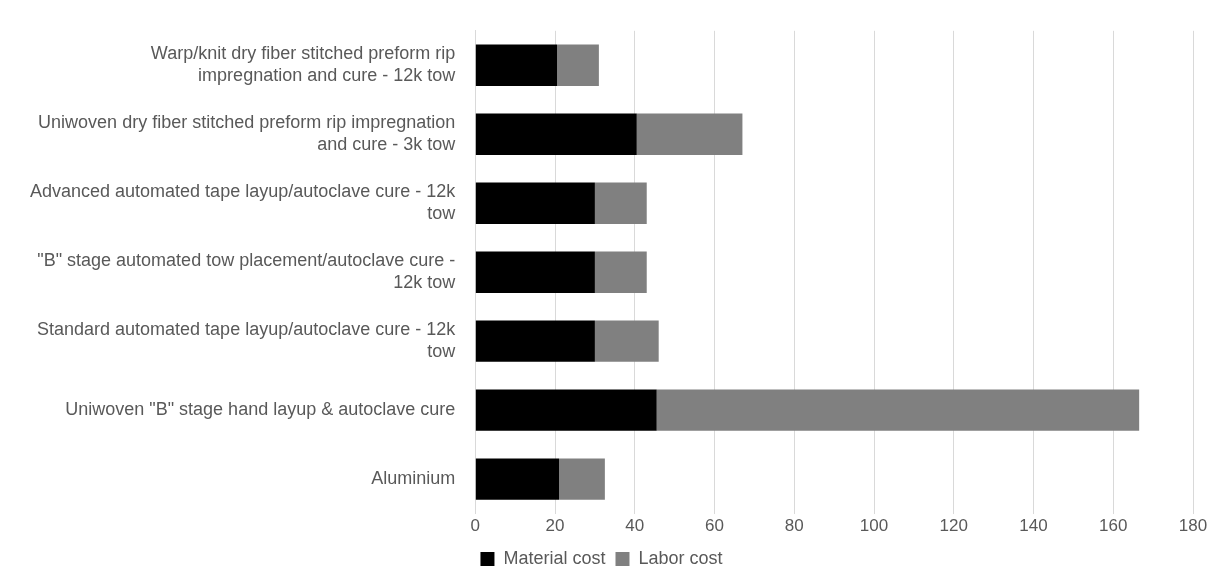 Image resolution: width=1223 pixels, height=578 pixels. What do you see at coordinates (1113, 526) in the screenshot?
I see `x-tick-label: 160` at bounding box center [1113, 526].